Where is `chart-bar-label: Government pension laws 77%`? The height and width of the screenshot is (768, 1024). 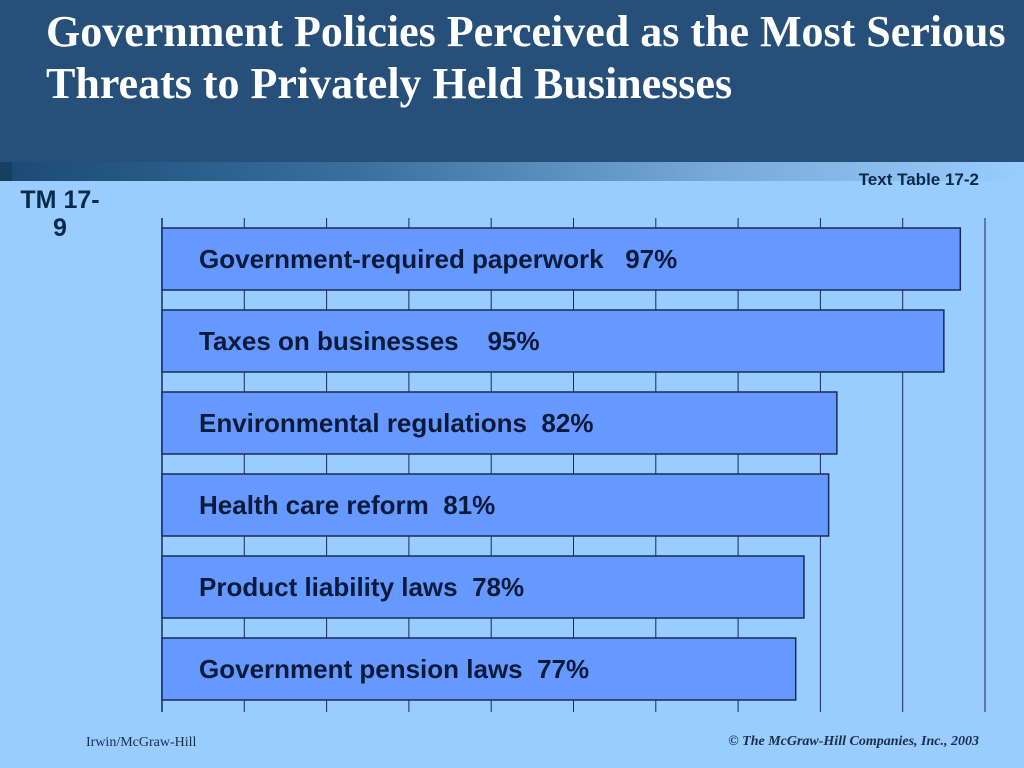 chart-bar-label: Government pension laws 77% is located at coordinates (394, 669).